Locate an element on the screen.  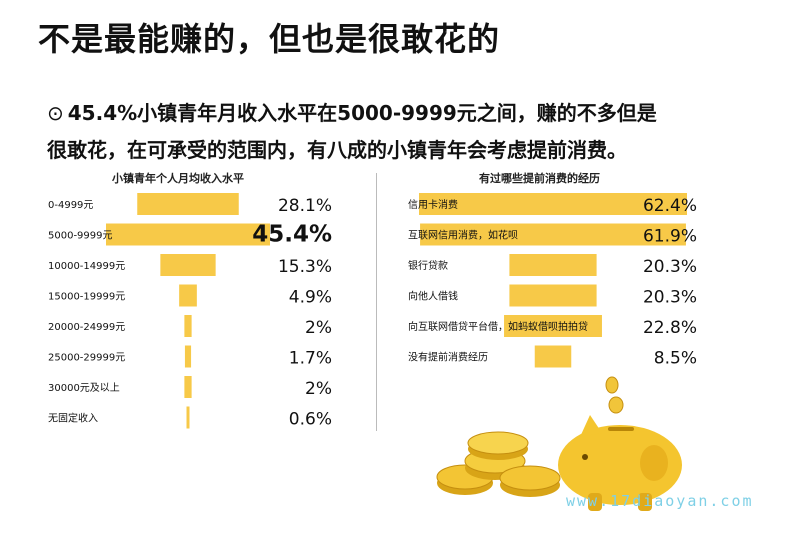
category-label: 向互联网借贷平台借，如蚂蚁借呗拍拍贷 is located at coordinates (498, 326).